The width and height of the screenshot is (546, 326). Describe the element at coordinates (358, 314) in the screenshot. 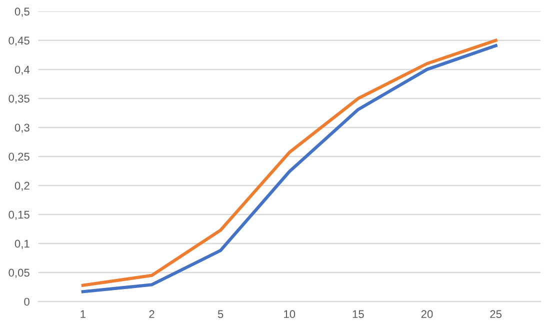

I see `x-tick-label: 15` at that location.